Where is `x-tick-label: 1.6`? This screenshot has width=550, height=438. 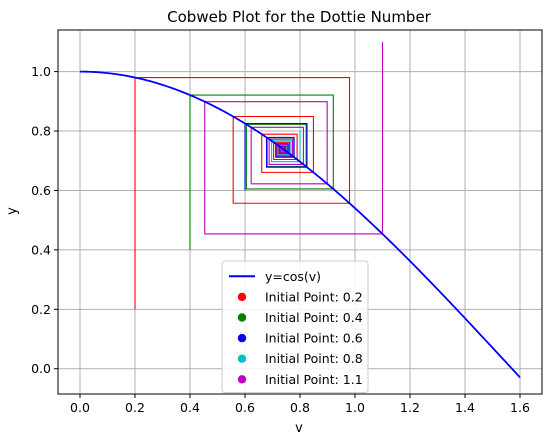
x-tick-label: 1.6 is located at coordinates (520, 407).